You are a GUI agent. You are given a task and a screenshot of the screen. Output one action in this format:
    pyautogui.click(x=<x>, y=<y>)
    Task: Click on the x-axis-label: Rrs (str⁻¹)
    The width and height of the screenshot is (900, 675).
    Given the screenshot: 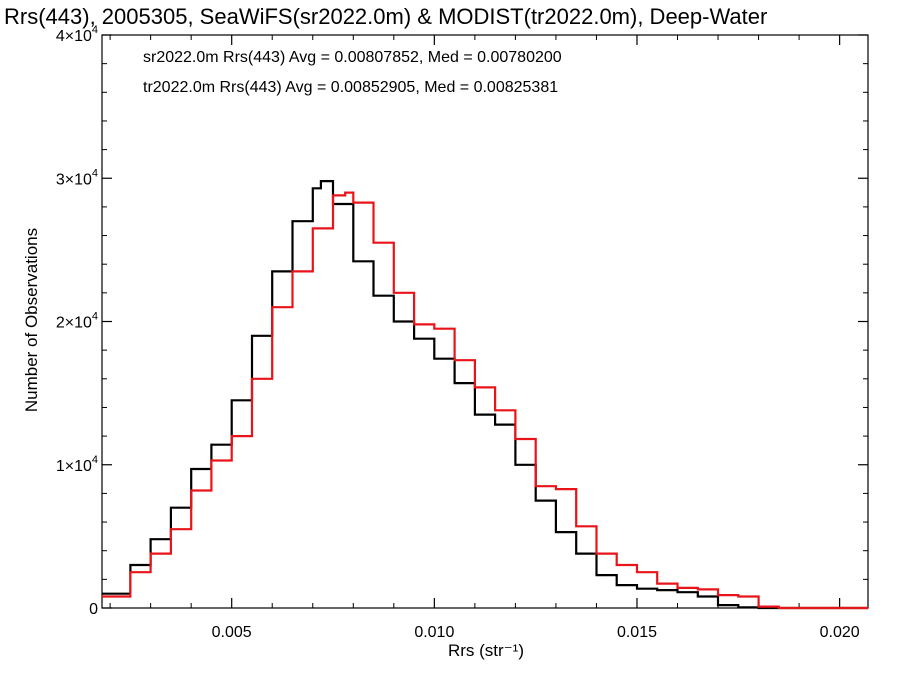 What is the action you would take?
    pyautogui.click(x=486, y=650)
    